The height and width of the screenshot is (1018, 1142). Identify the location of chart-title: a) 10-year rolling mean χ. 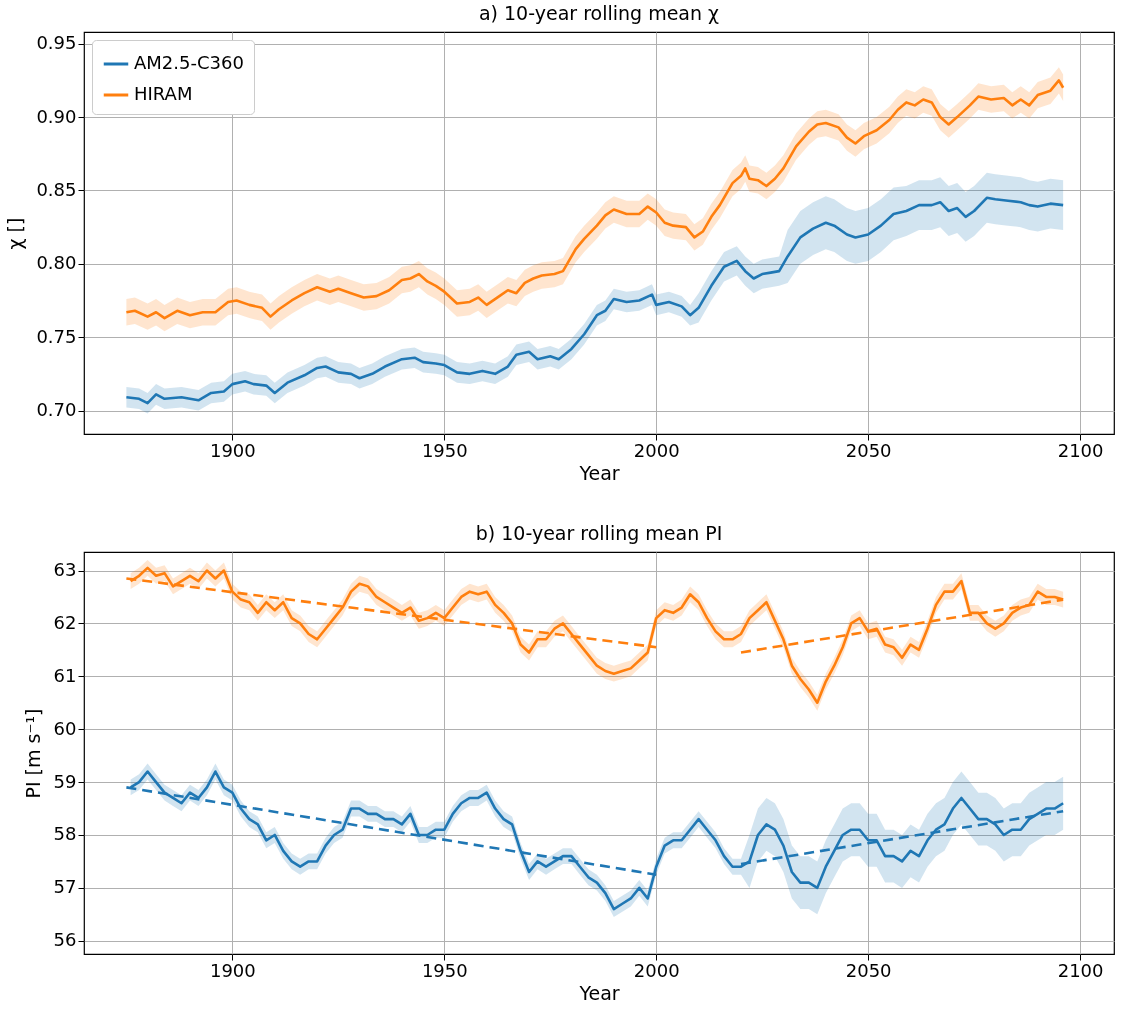
(599, 13).